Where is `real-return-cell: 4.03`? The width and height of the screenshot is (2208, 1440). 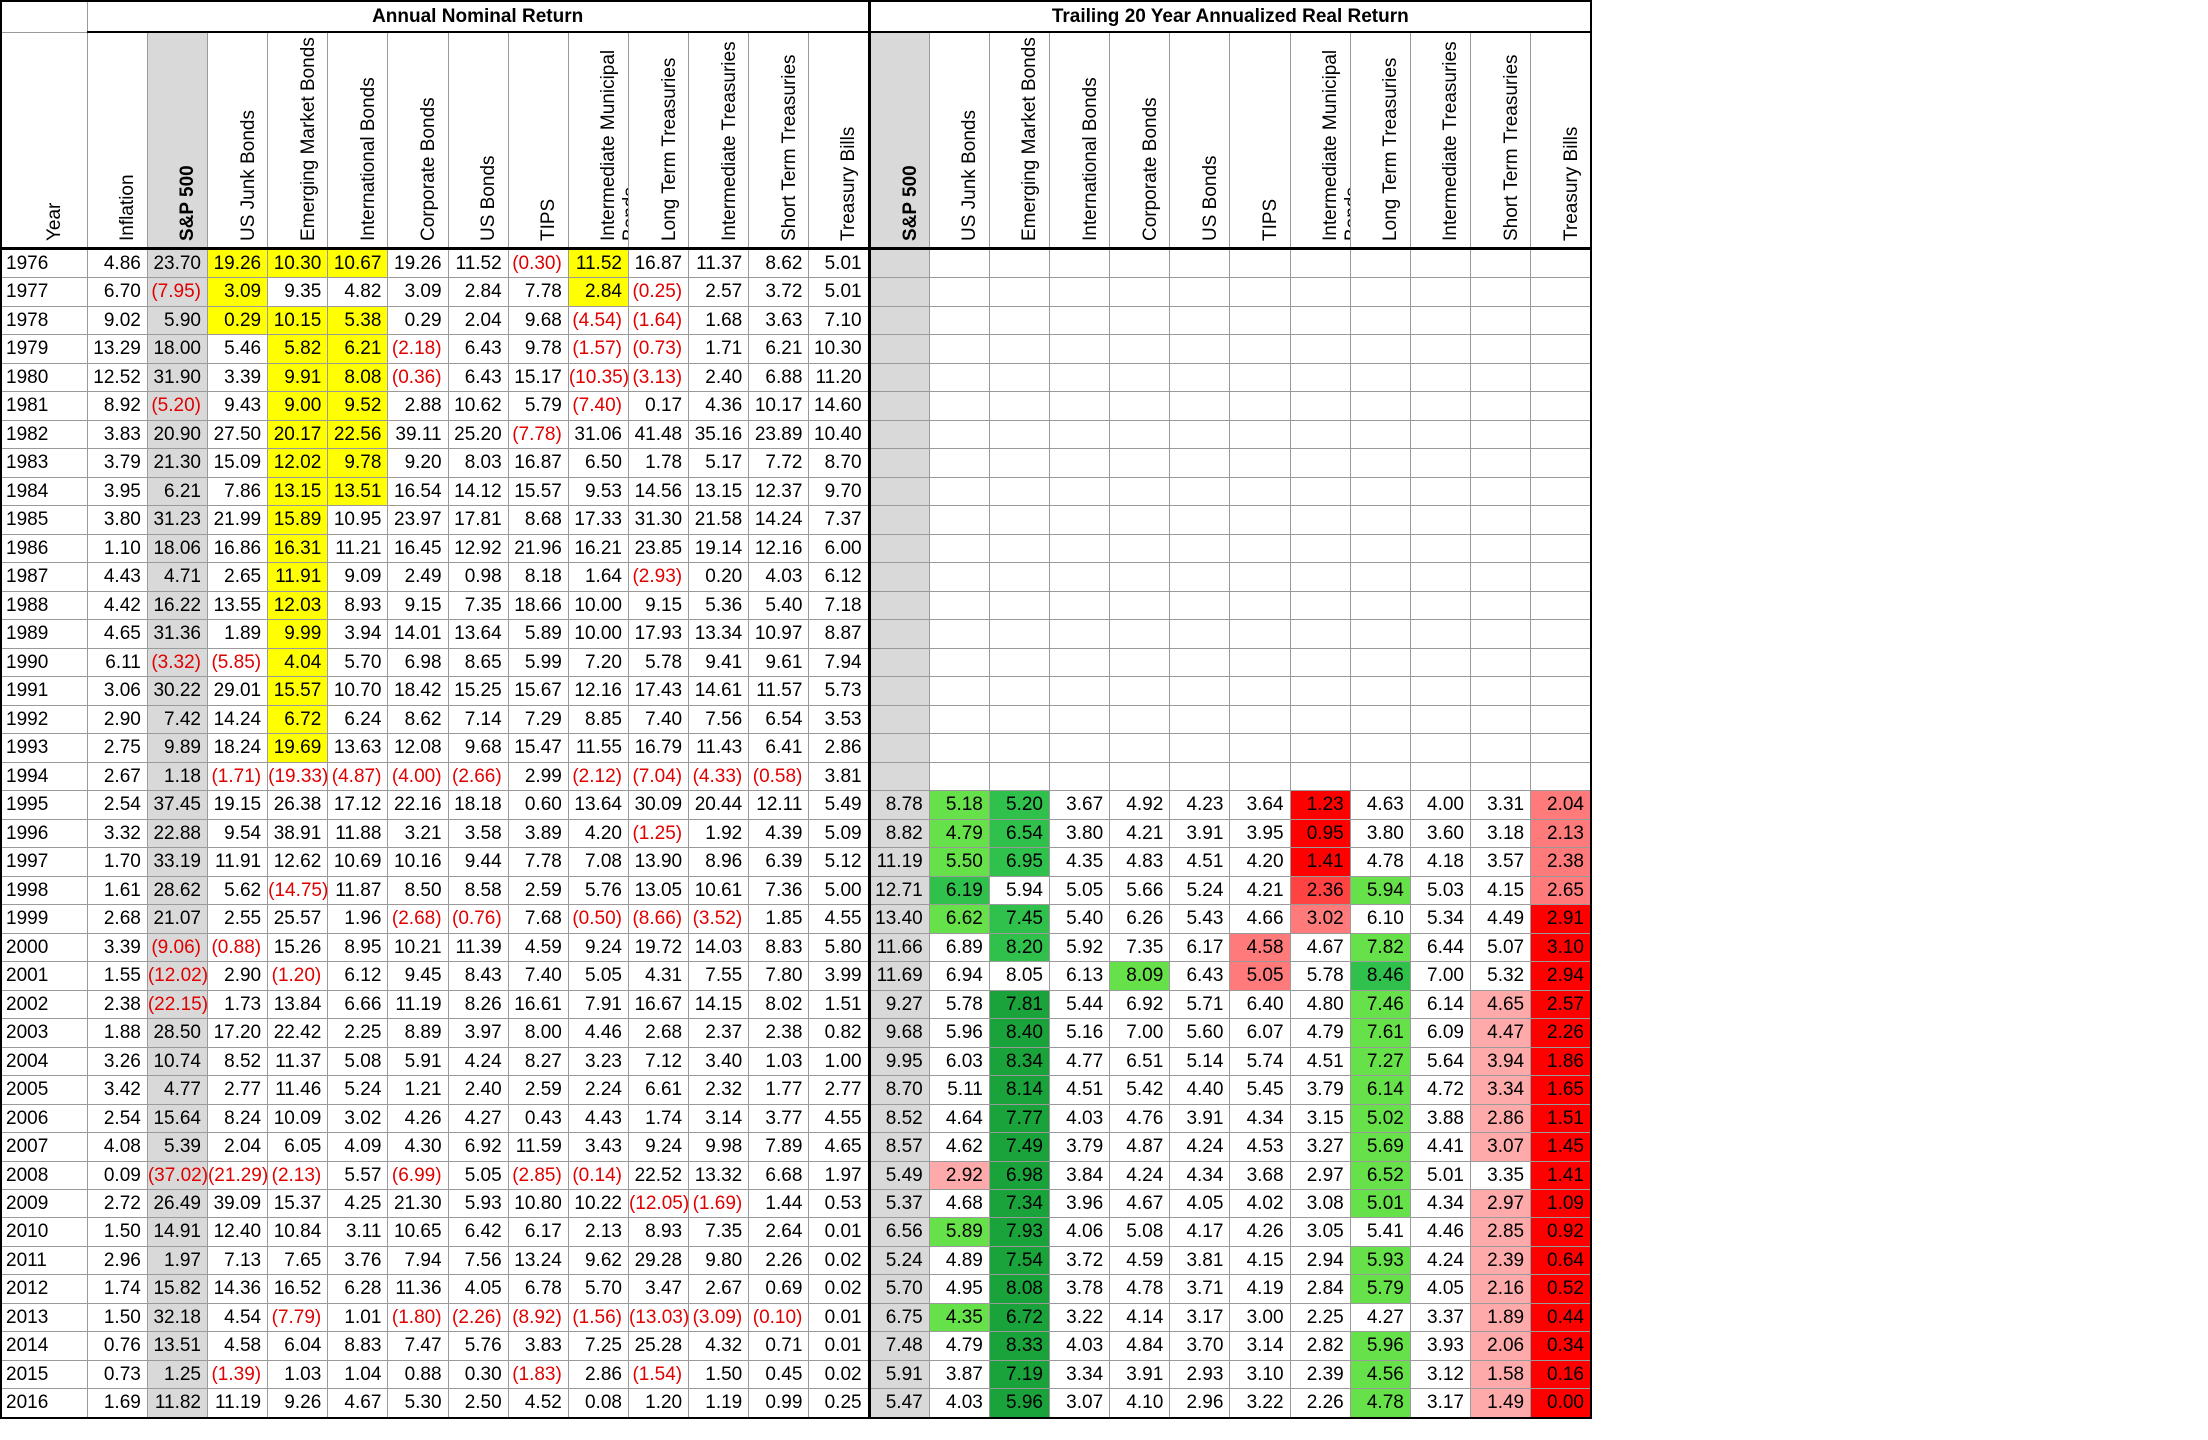
real-return-cell: 4.03 is located at coordinates (1079, 1346).